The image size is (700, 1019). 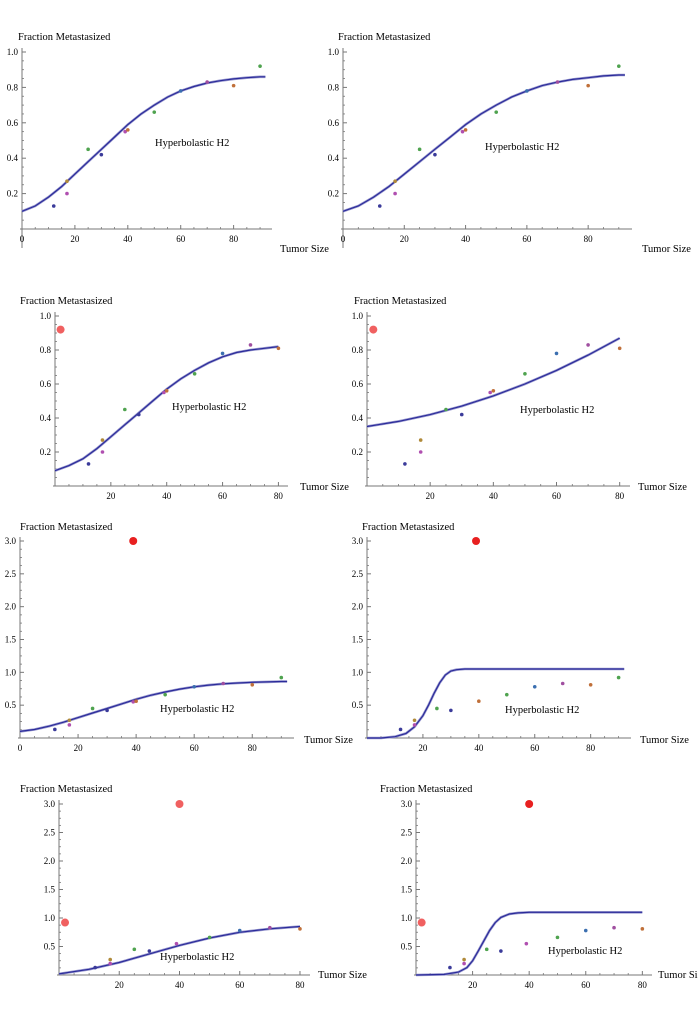 What do you see at coordinates (11, 541) in the screenshot?
I see `y-tick-label: 3.0` at bounding box center [11, 541].